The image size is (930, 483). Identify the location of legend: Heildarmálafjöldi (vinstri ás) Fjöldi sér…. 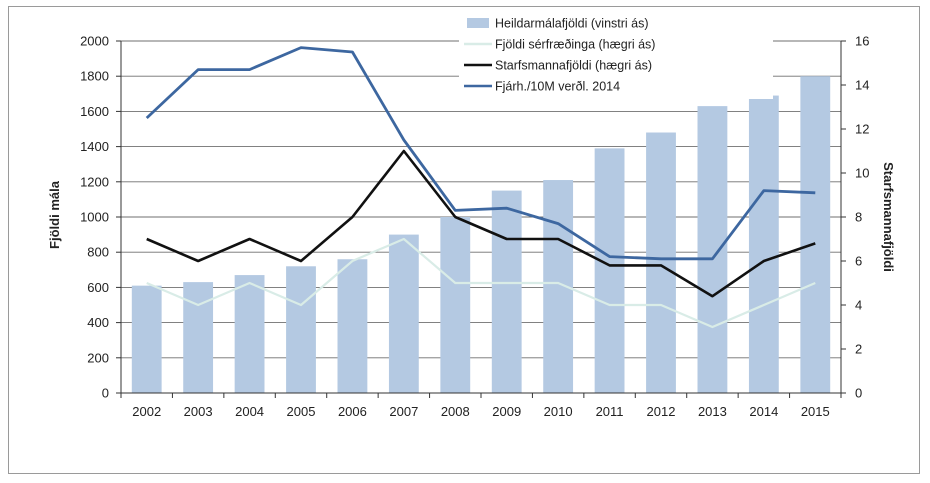
(616, 55).